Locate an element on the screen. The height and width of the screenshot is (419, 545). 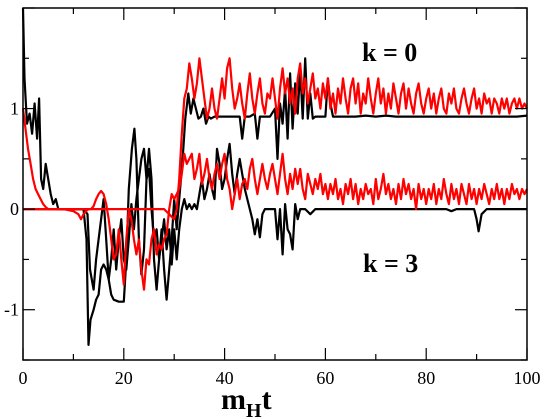
x-tick-label: 40 is located at coordinates (225, 378).